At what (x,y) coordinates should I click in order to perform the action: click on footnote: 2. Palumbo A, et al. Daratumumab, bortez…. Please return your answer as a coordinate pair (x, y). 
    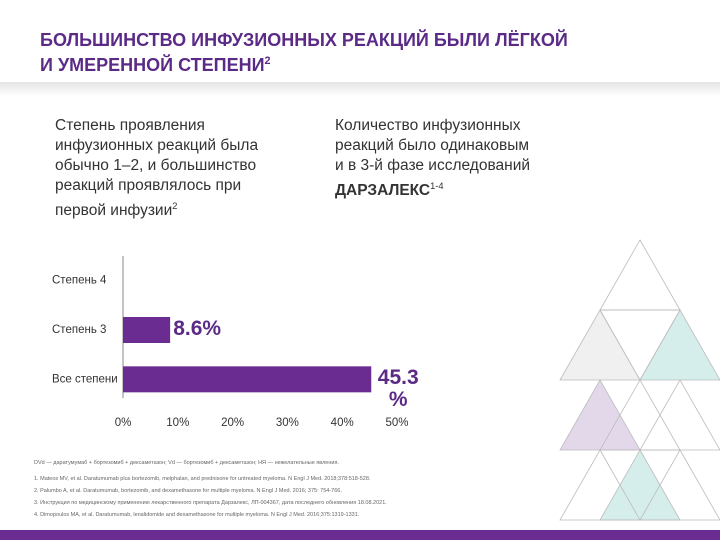
    Looking at the image, I should click on (188, 491).